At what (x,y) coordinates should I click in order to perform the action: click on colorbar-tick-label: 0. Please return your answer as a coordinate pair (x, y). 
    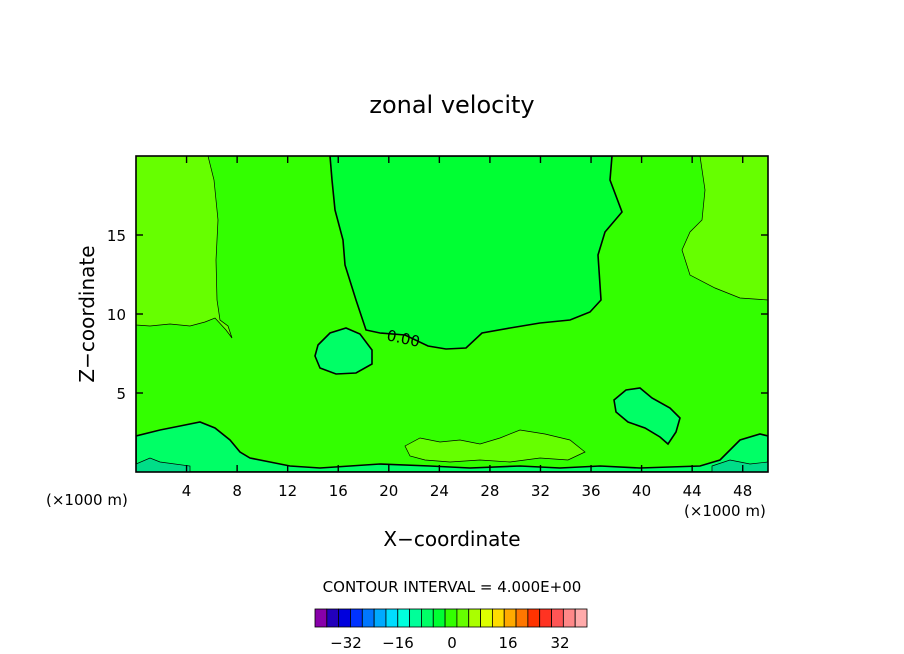
    Looking at the image, I should click on (452, 643).